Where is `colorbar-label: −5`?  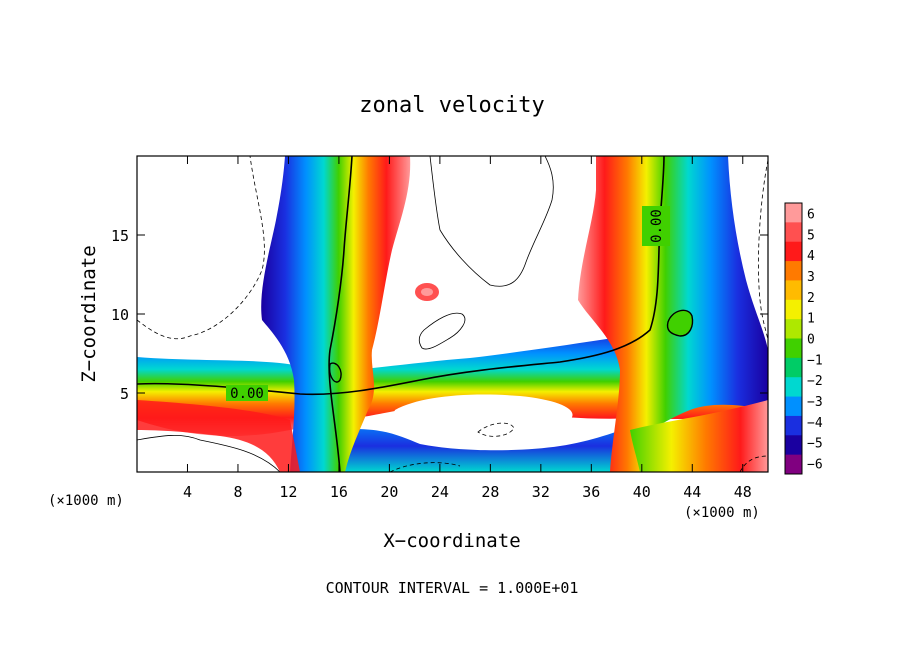 colorbar-label: −5 is located at coordinates (815, 444).